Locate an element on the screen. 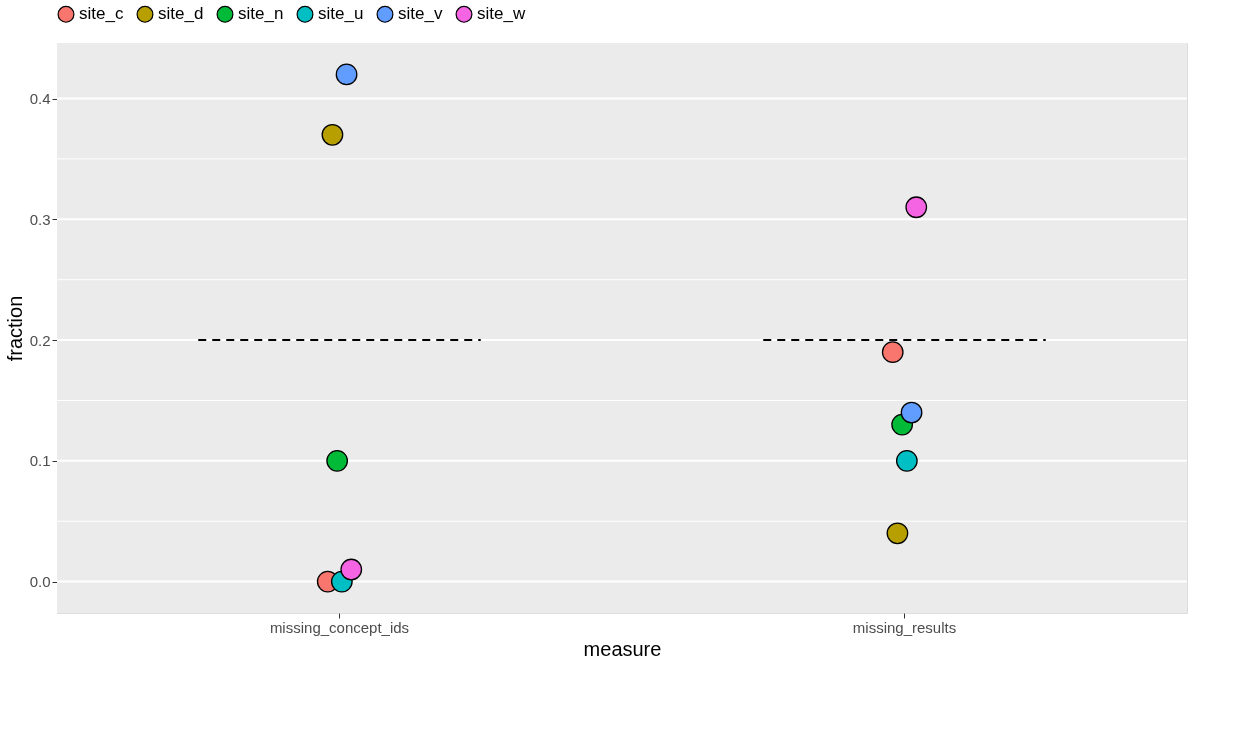  legend-label: site_c is located at coordinates (101, 14).